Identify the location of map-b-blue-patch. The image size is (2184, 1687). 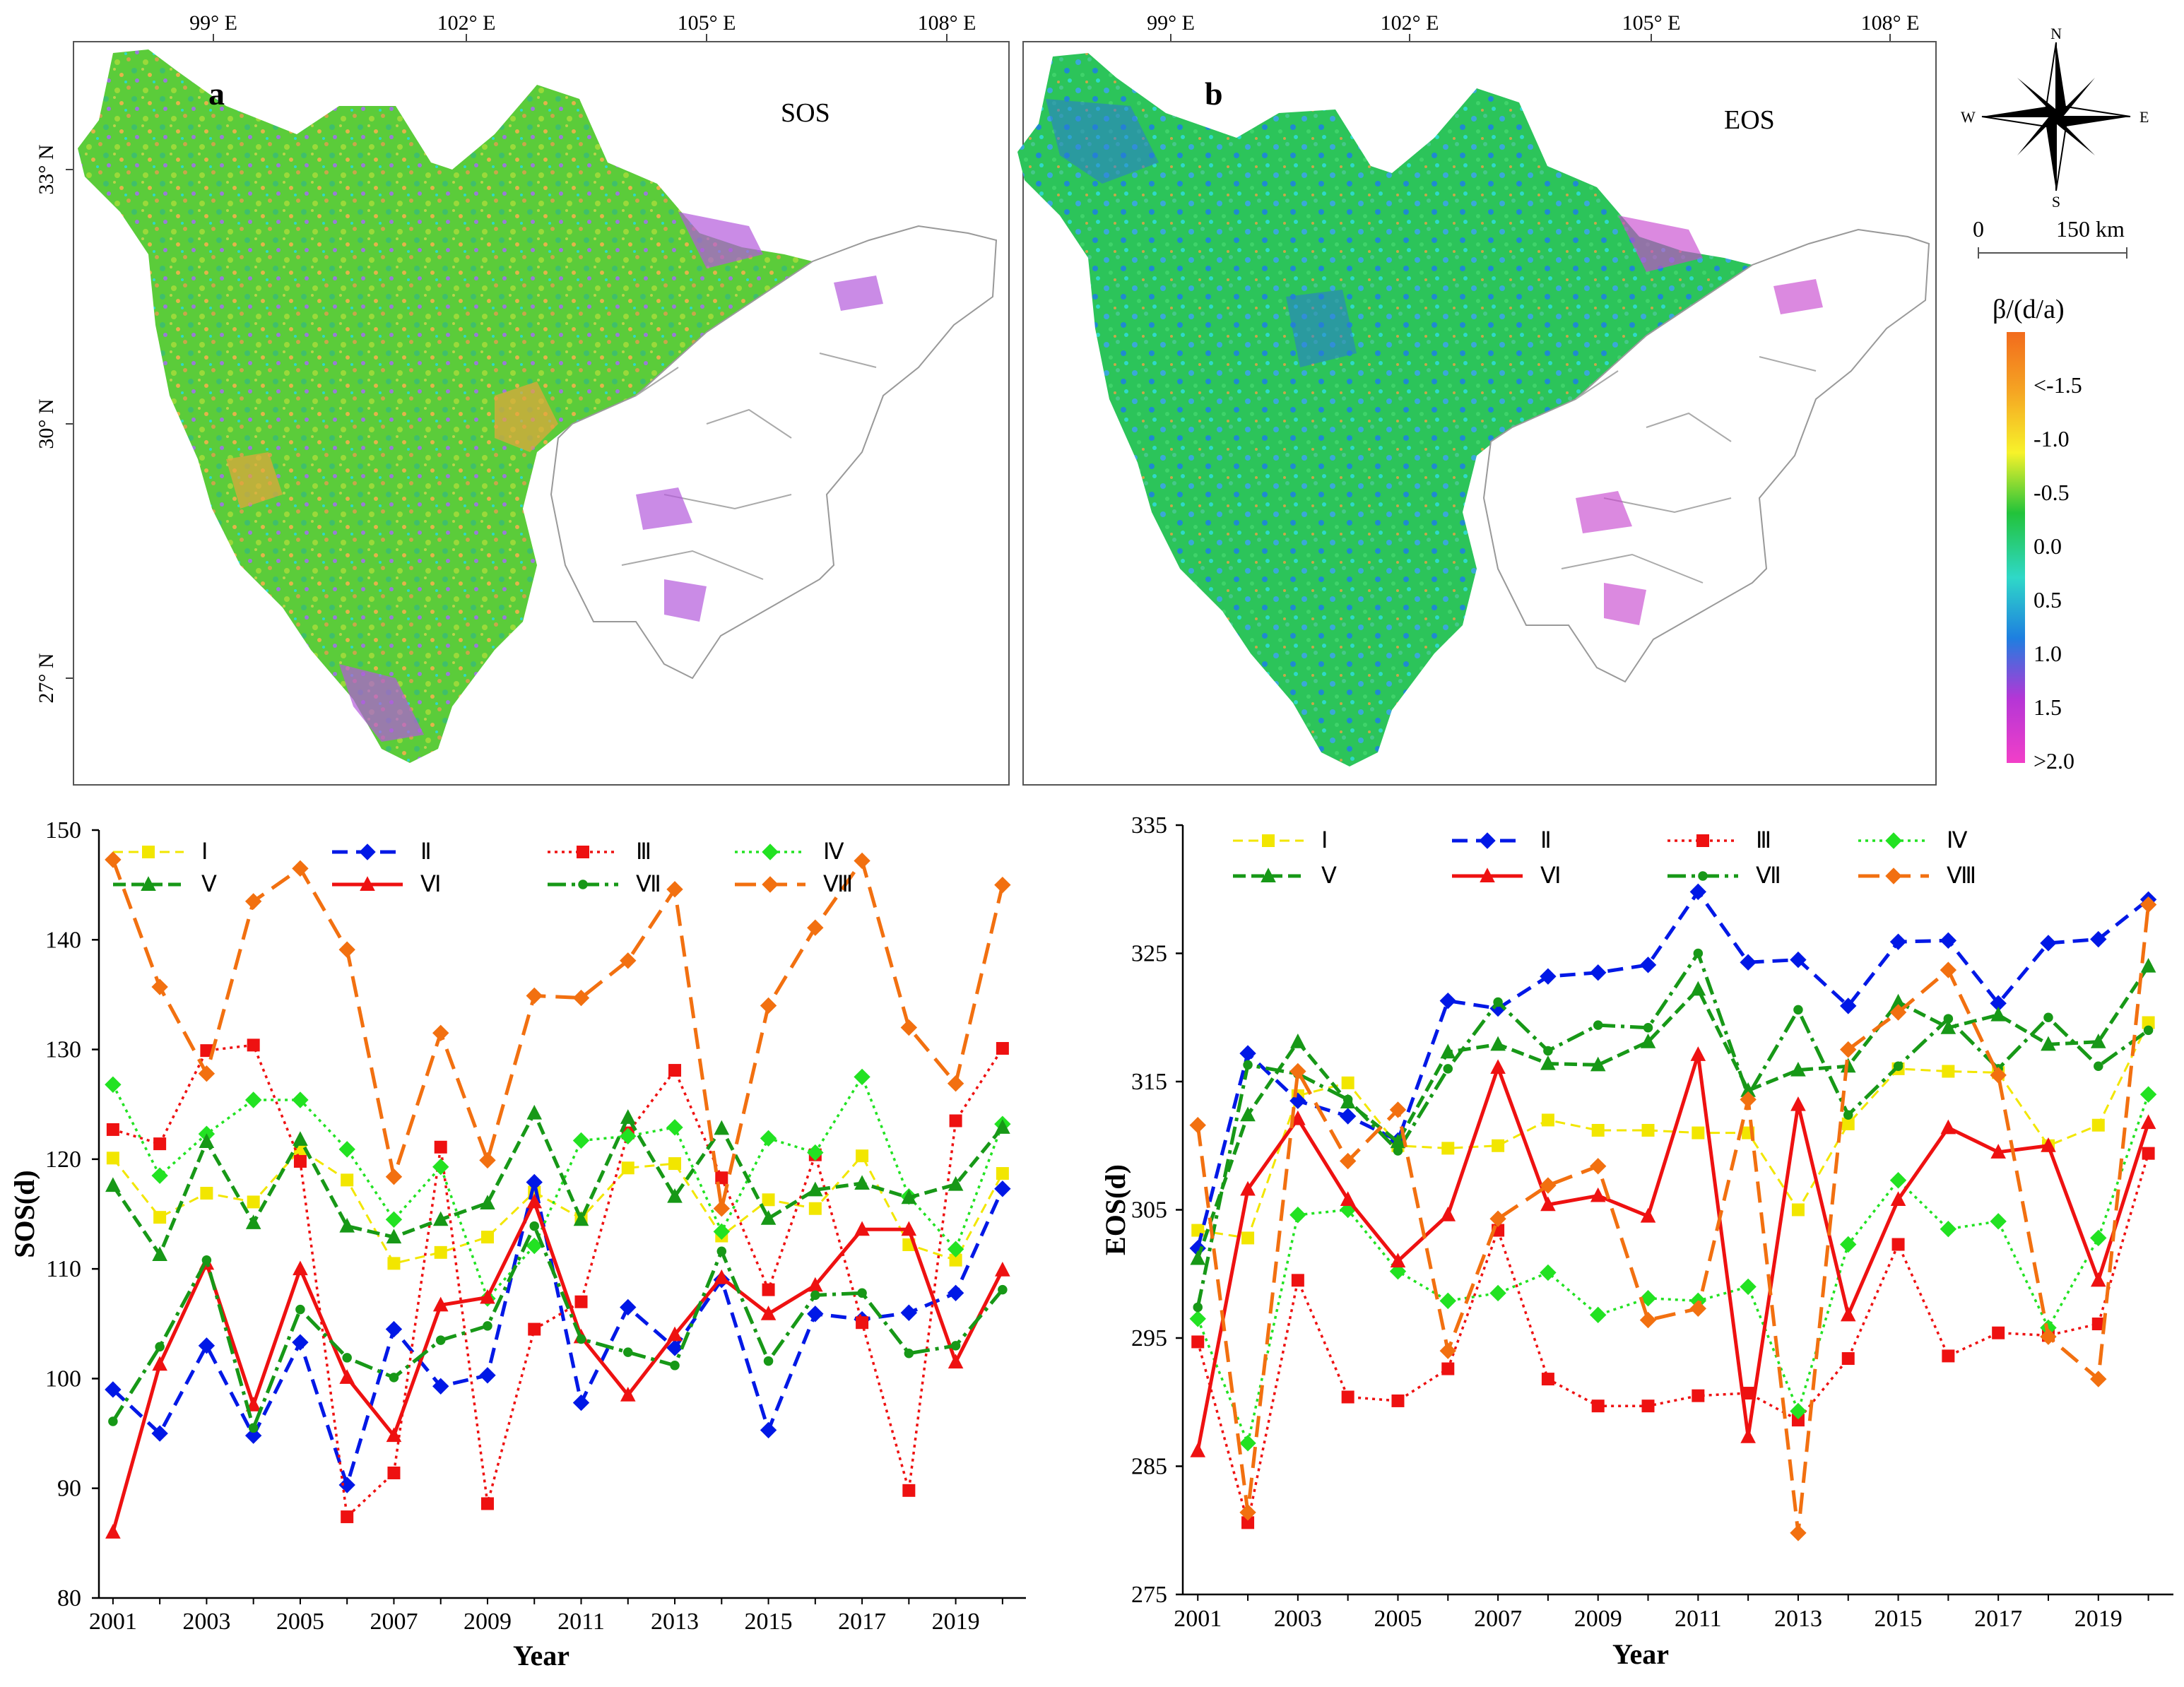
(1202, 233).